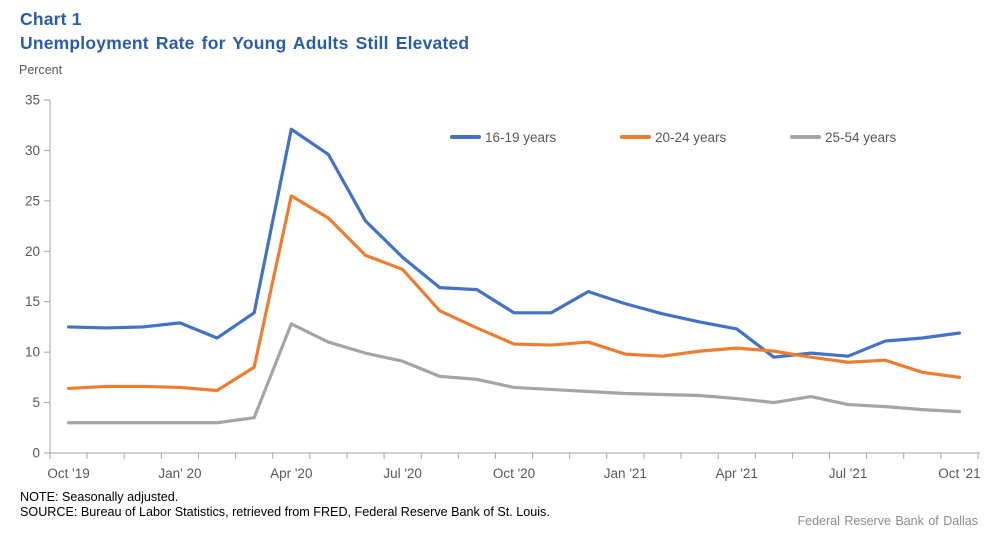  Describe the element at coordinates (179, 473) in the screenshot. I see `x-tick-label: Jan' 20` at that location.